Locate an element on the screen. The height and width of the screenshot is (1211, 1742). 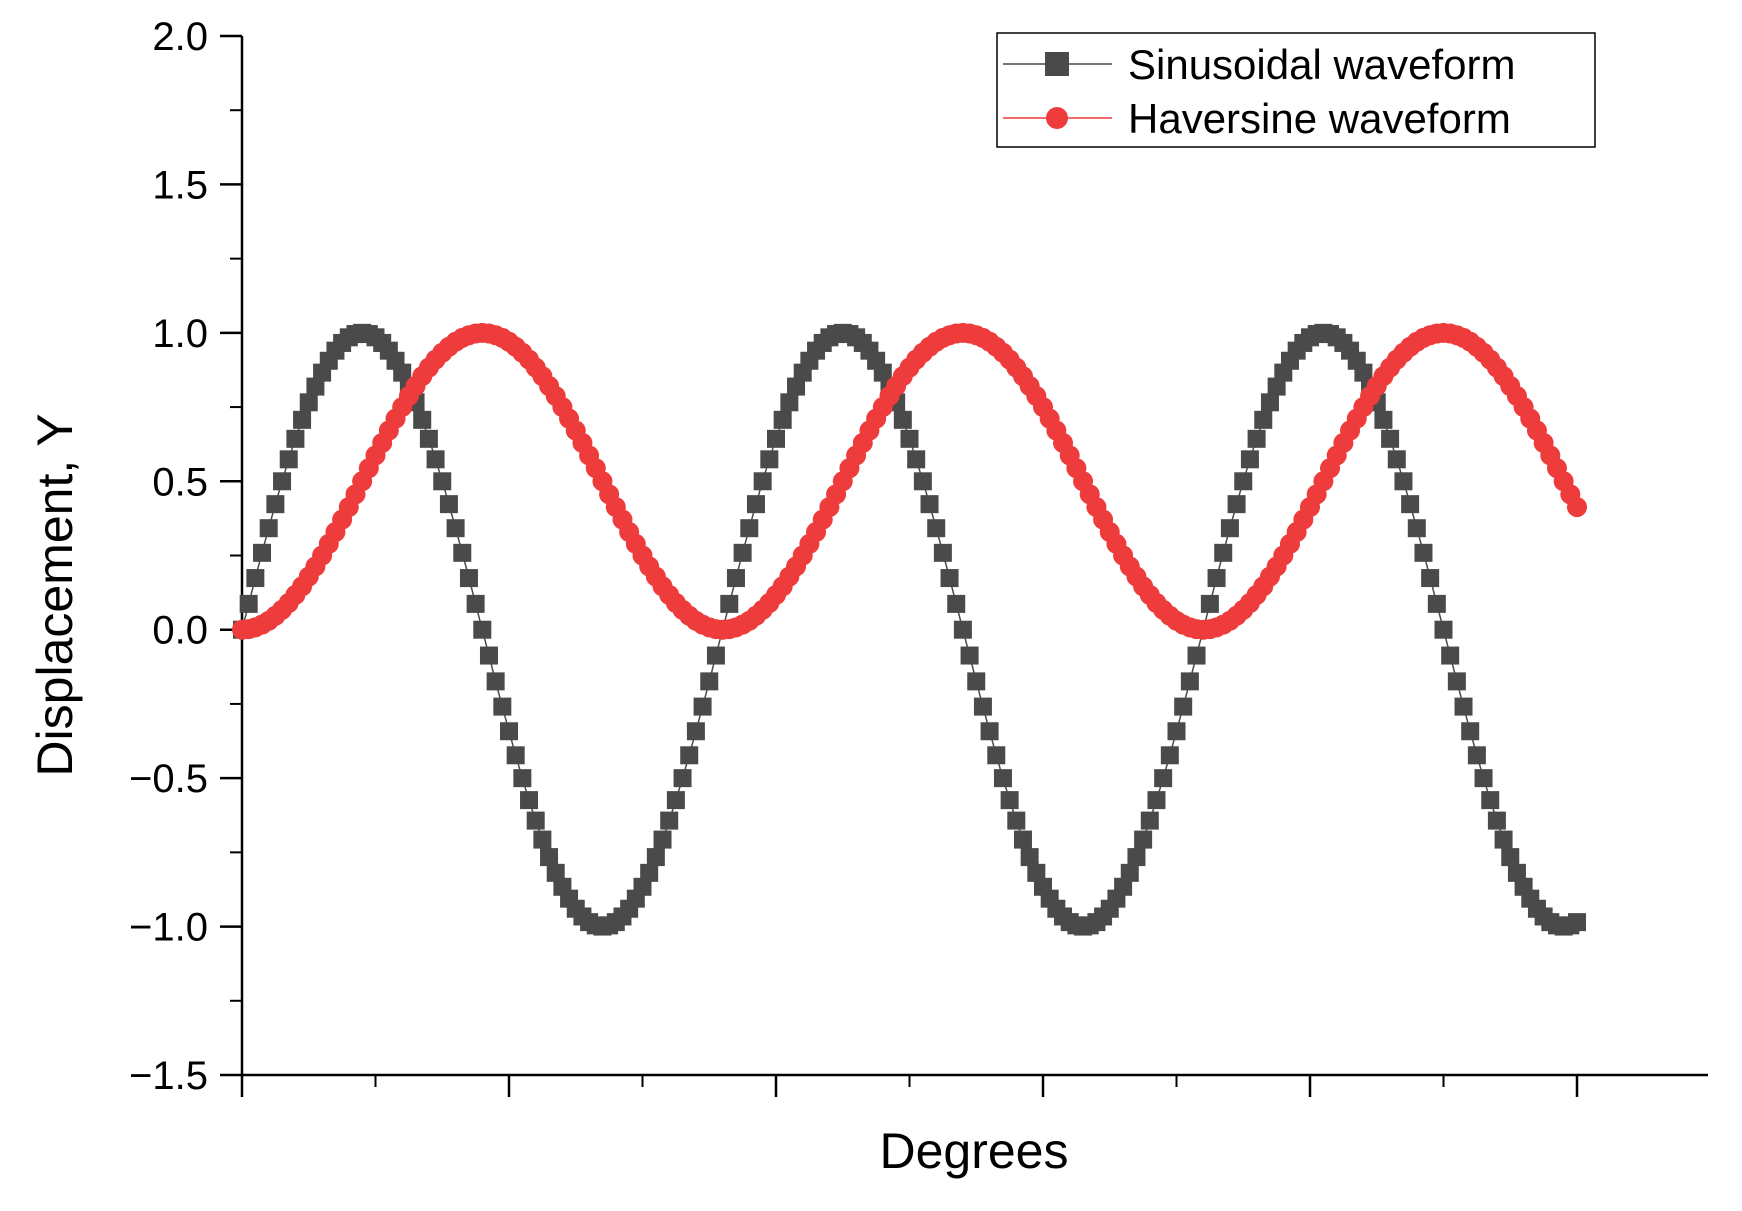
y-tick-label: −0.5 is located at coordinates (168, 779).